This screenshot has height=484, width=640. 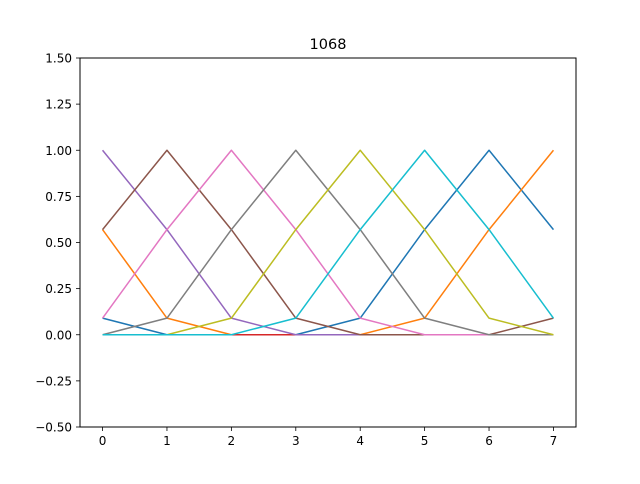 What do you see at coordinates (58, 197) in the screenshot?
I see `y-tick-label: 0.75` at bounding box center [58, 197].